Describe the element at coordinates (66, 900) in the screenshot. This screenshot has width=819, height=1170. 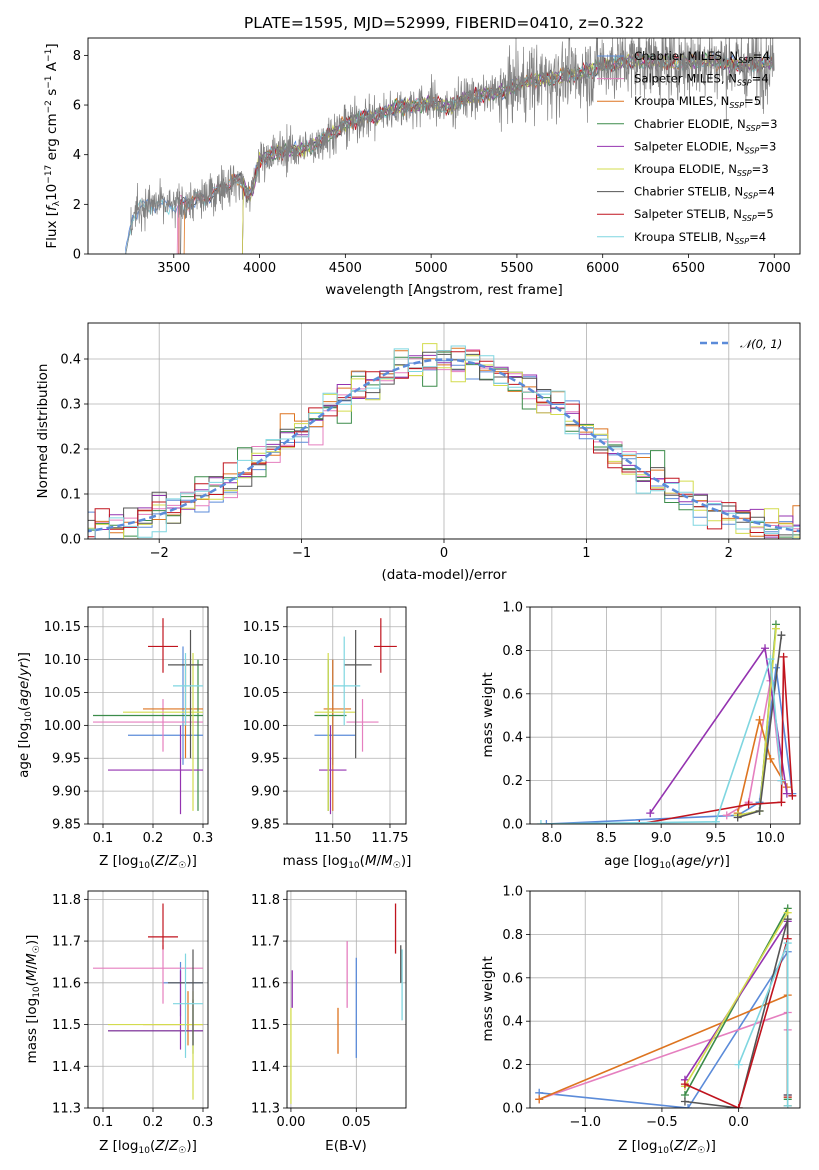
I see `mass_vs_Z-ticklabel-y: 11.8` at that location.